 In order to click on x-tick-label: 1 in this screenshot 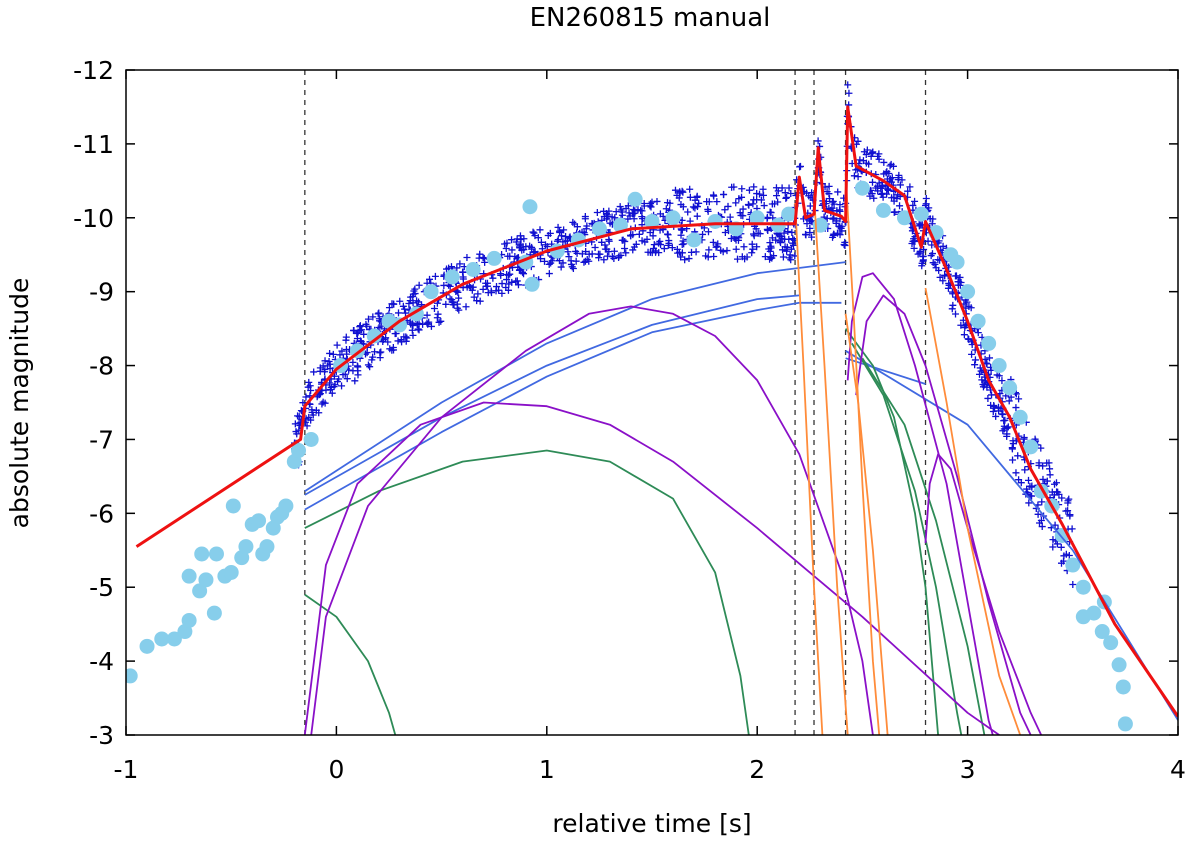, I will do `click(547, 769)`.